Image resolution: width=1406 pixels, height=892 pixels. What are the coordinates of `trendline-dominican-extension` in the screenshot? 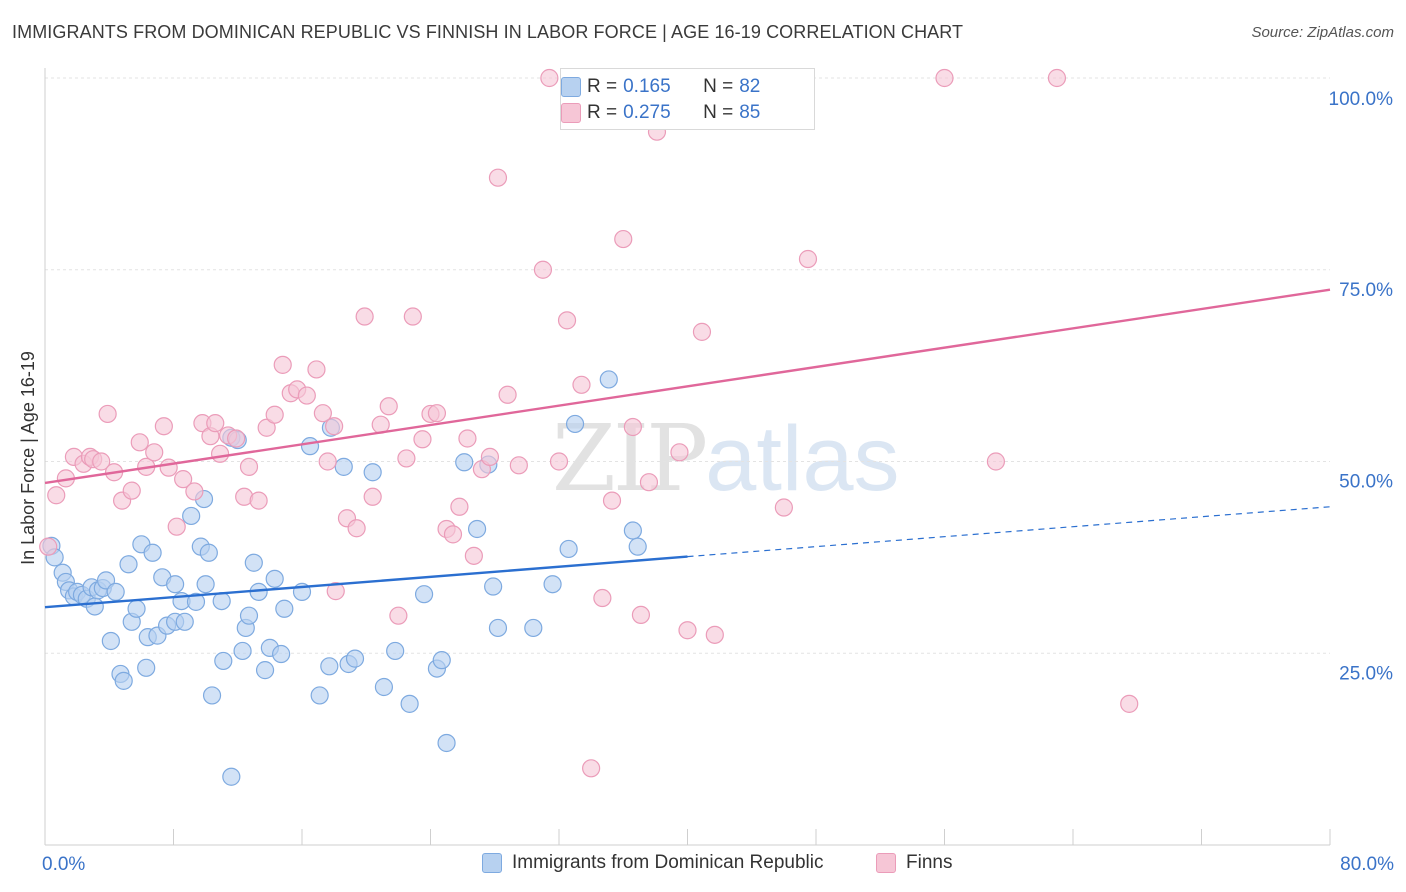 It's located at (1009, 532).